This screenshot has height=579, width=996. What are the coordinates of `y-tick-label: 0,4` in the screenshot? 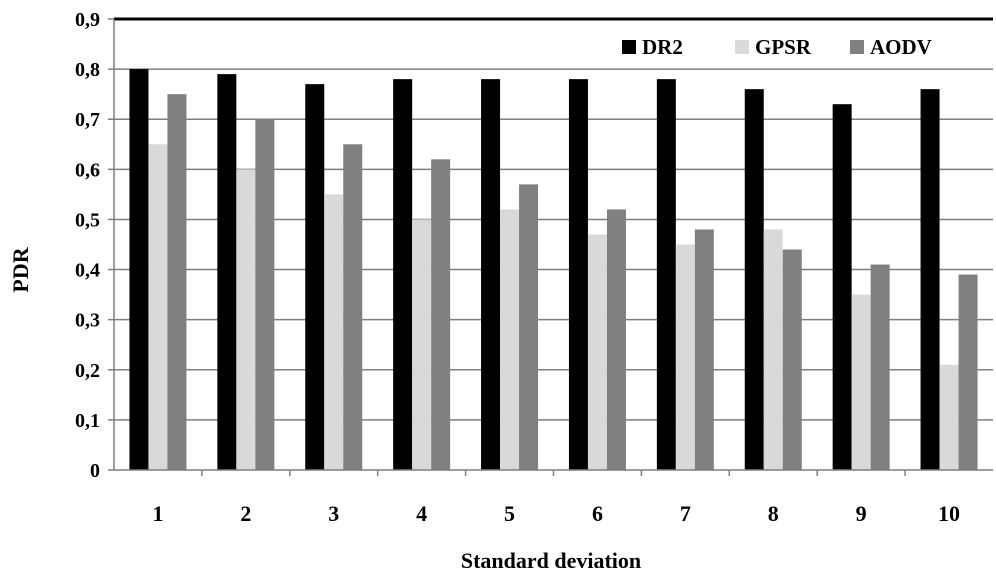 It's located at (87, 271).